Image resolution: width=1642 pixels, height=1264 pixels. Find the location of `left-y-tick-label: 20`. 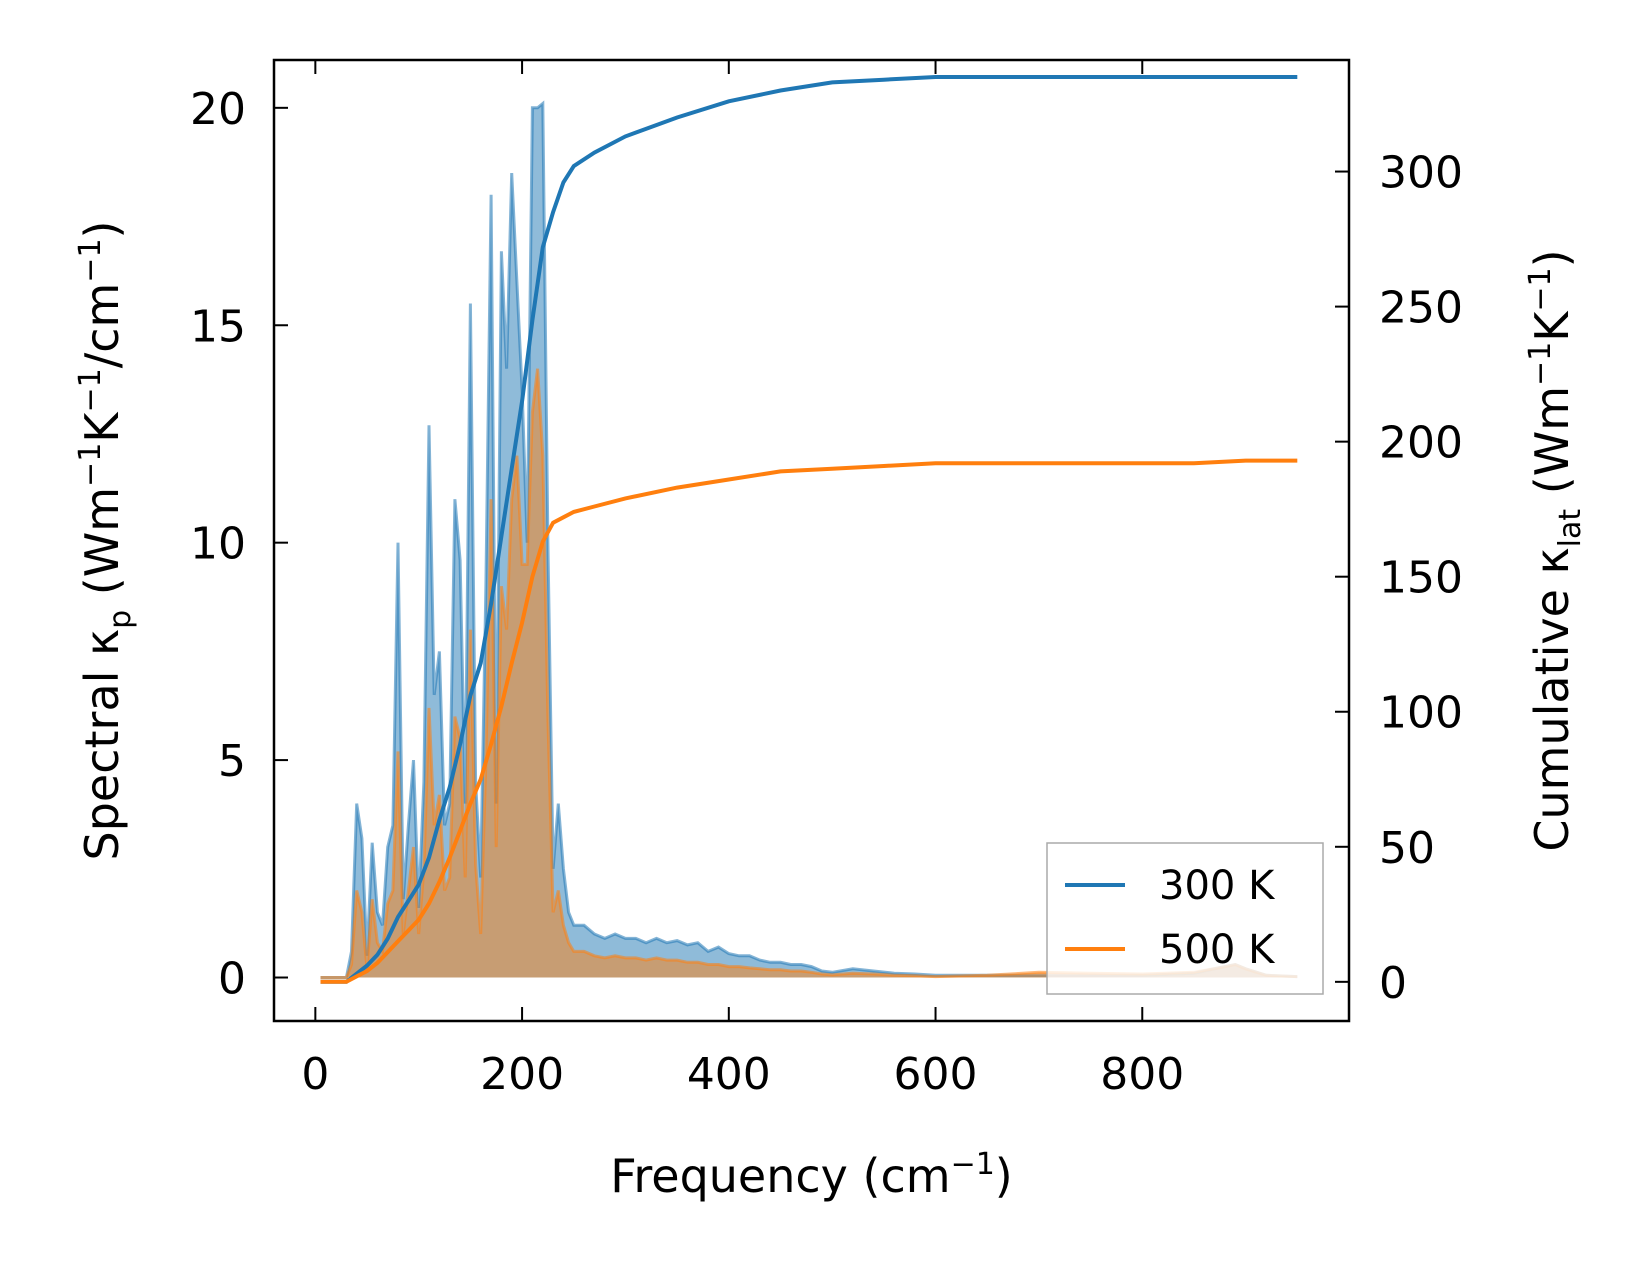

left-y-tick-label: 20 is located at coordinates (218, 109).